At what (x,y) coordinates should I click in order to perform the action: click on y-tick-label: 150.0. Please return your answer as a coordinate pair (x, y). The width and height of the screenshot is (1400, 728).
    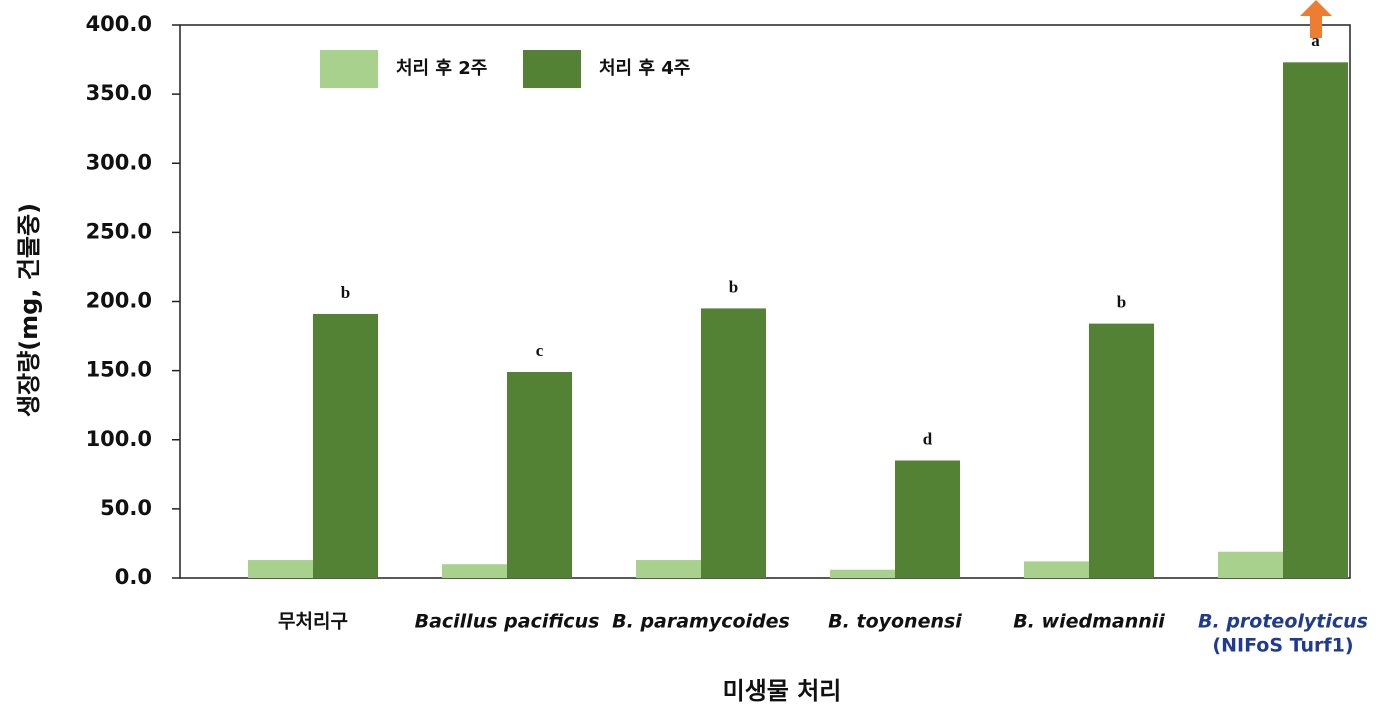
    Looking at the image, I should click on (119, 370).